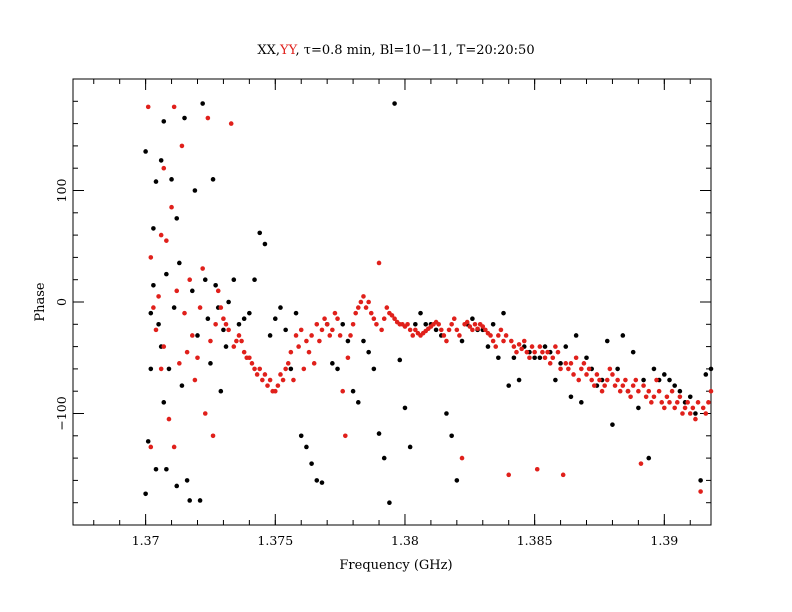 The width and height of the screenshot is (792, 612). What do you see at coordinates (405, 540) in the screenshot?
I see `x-tick-label: 1.38` at bounding box center [405, 540].